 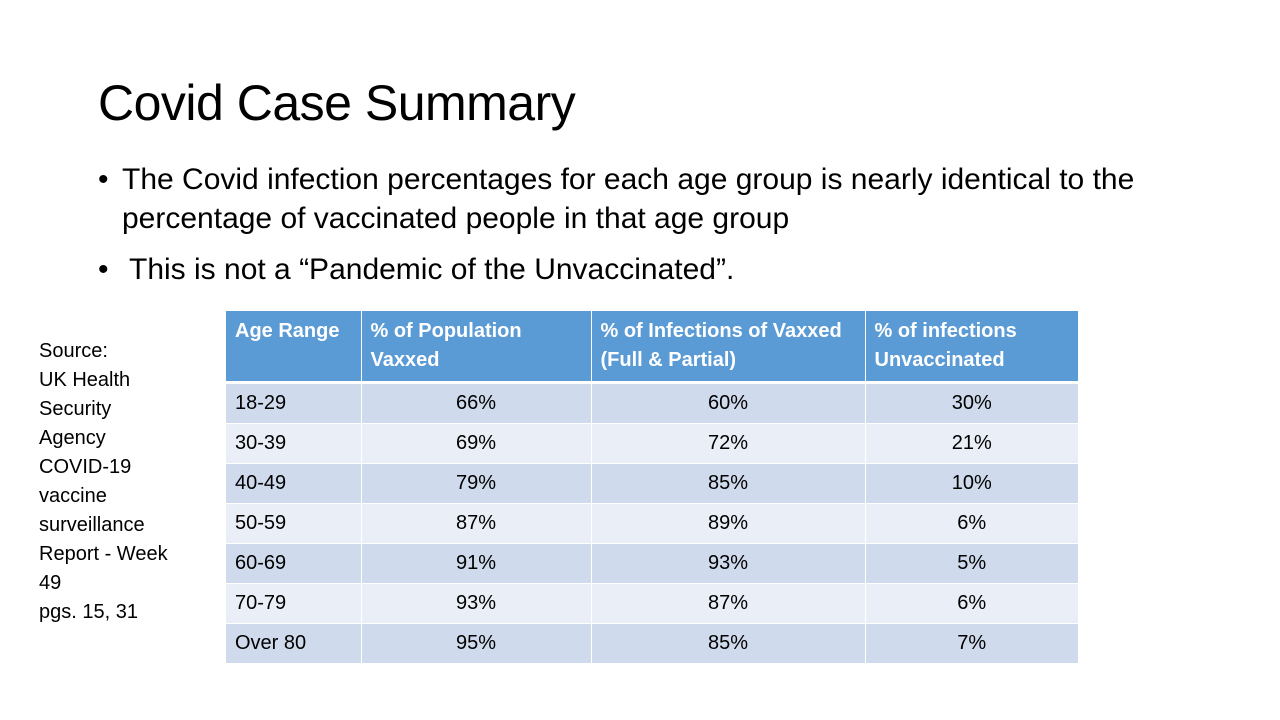 What do you see at coordinates (971, 403) in the screenshot?
I see `table-cell: 30%` at bounding box center [971, 403].